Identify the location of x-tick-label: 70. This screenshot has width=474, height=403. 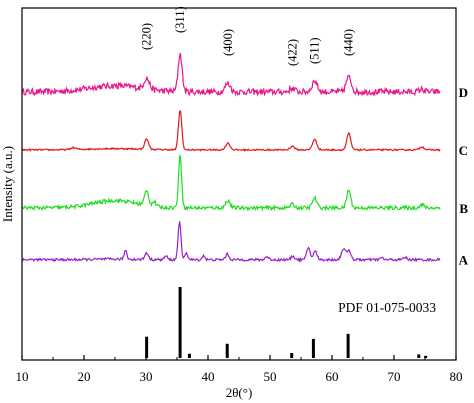
(394, 376).